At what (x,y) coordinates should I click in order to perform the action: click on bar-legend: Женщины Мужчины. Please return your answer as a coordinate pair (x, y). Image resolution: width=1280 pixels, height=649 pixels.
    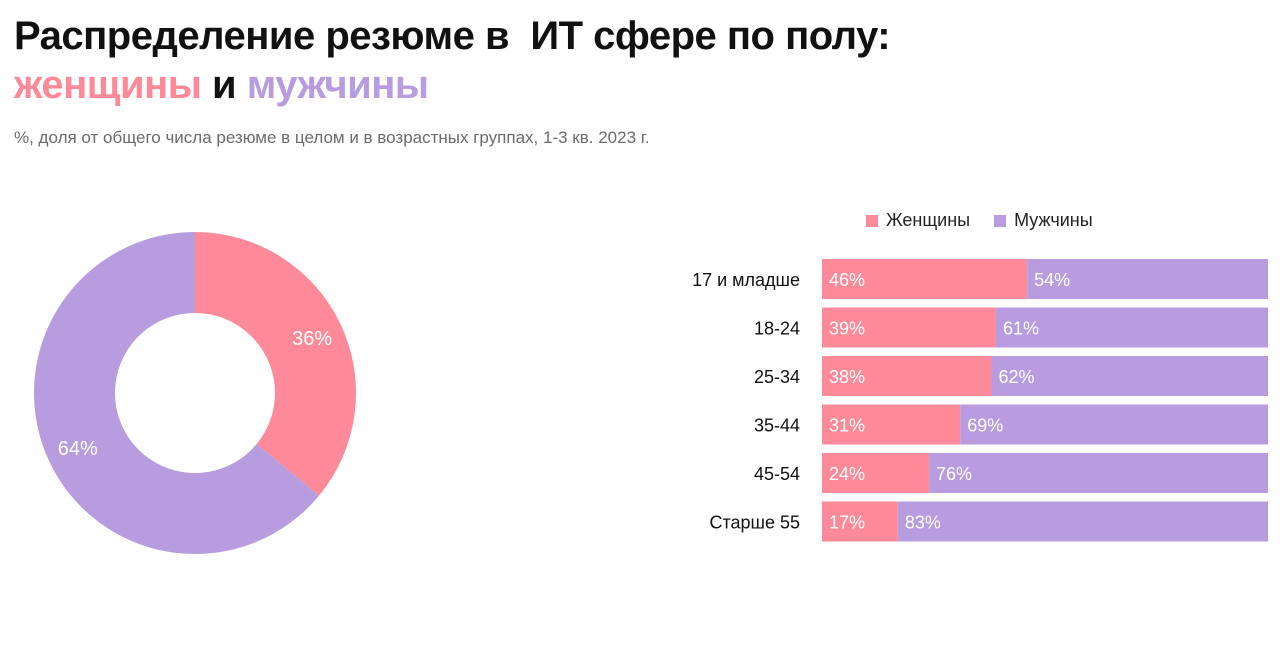
    Looking at the image, I should click on (991, 220).